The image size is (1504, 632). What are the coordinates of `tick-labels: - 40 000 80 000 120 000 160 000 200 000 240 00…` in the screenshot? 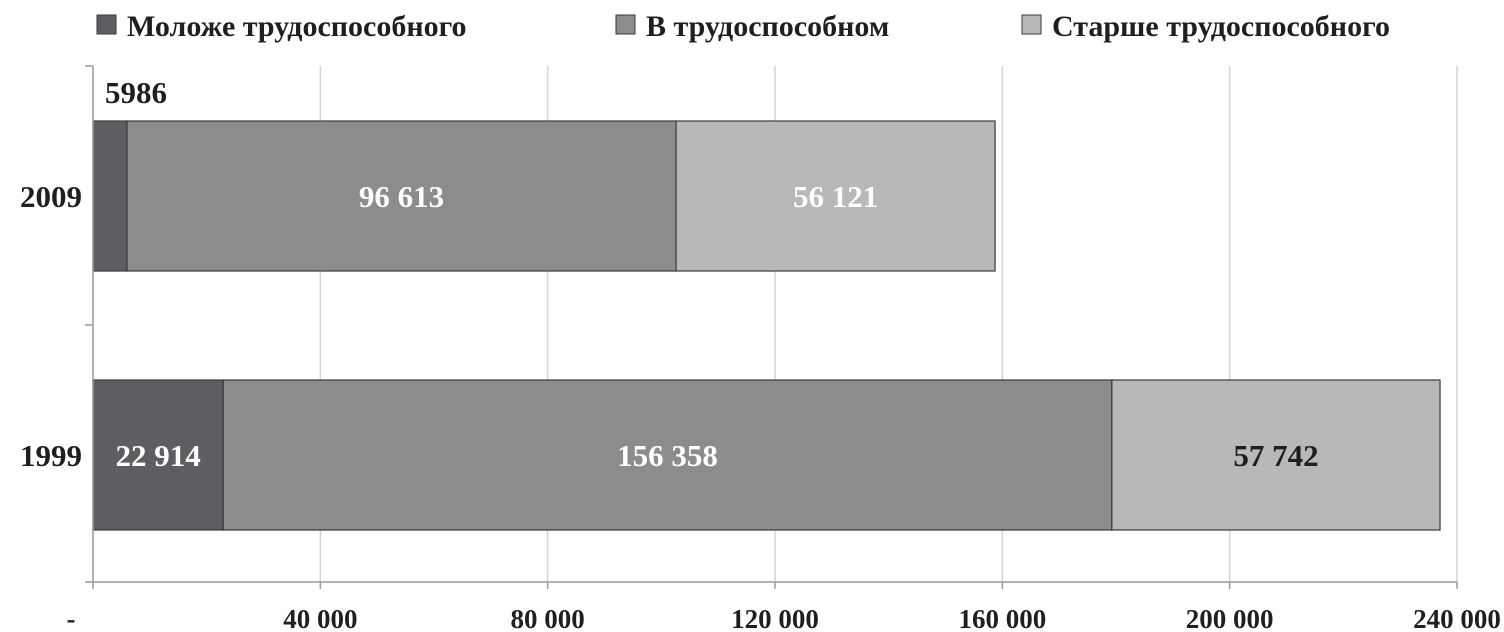 It's located at (784, 618).